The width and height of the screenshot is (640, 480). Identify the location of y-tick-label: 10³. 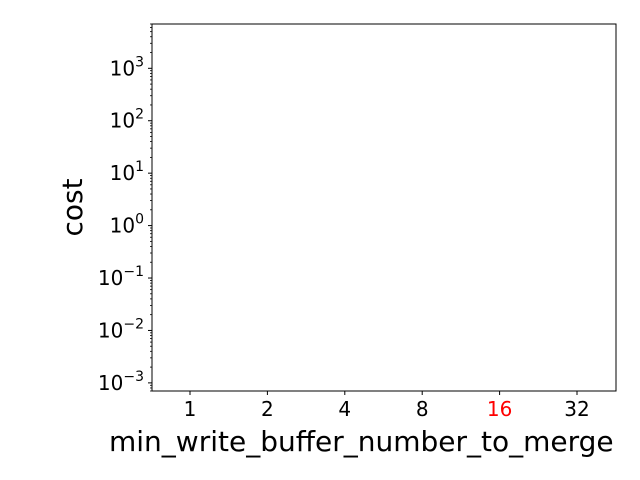
(127, 67).